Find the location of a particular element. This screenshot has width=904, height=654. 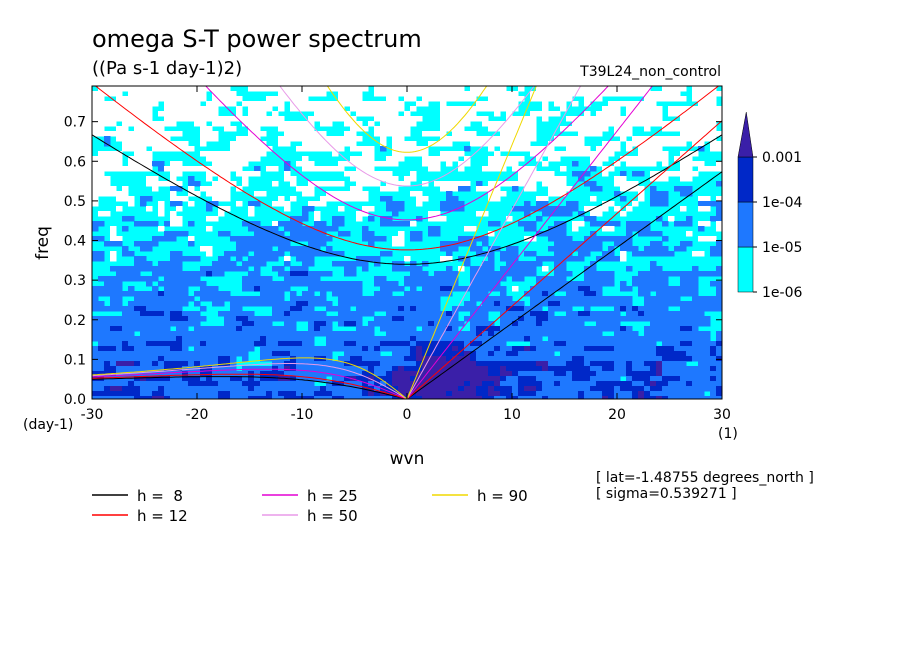

colorbar-label: 1e-06 is located at coordinates (782, 293).